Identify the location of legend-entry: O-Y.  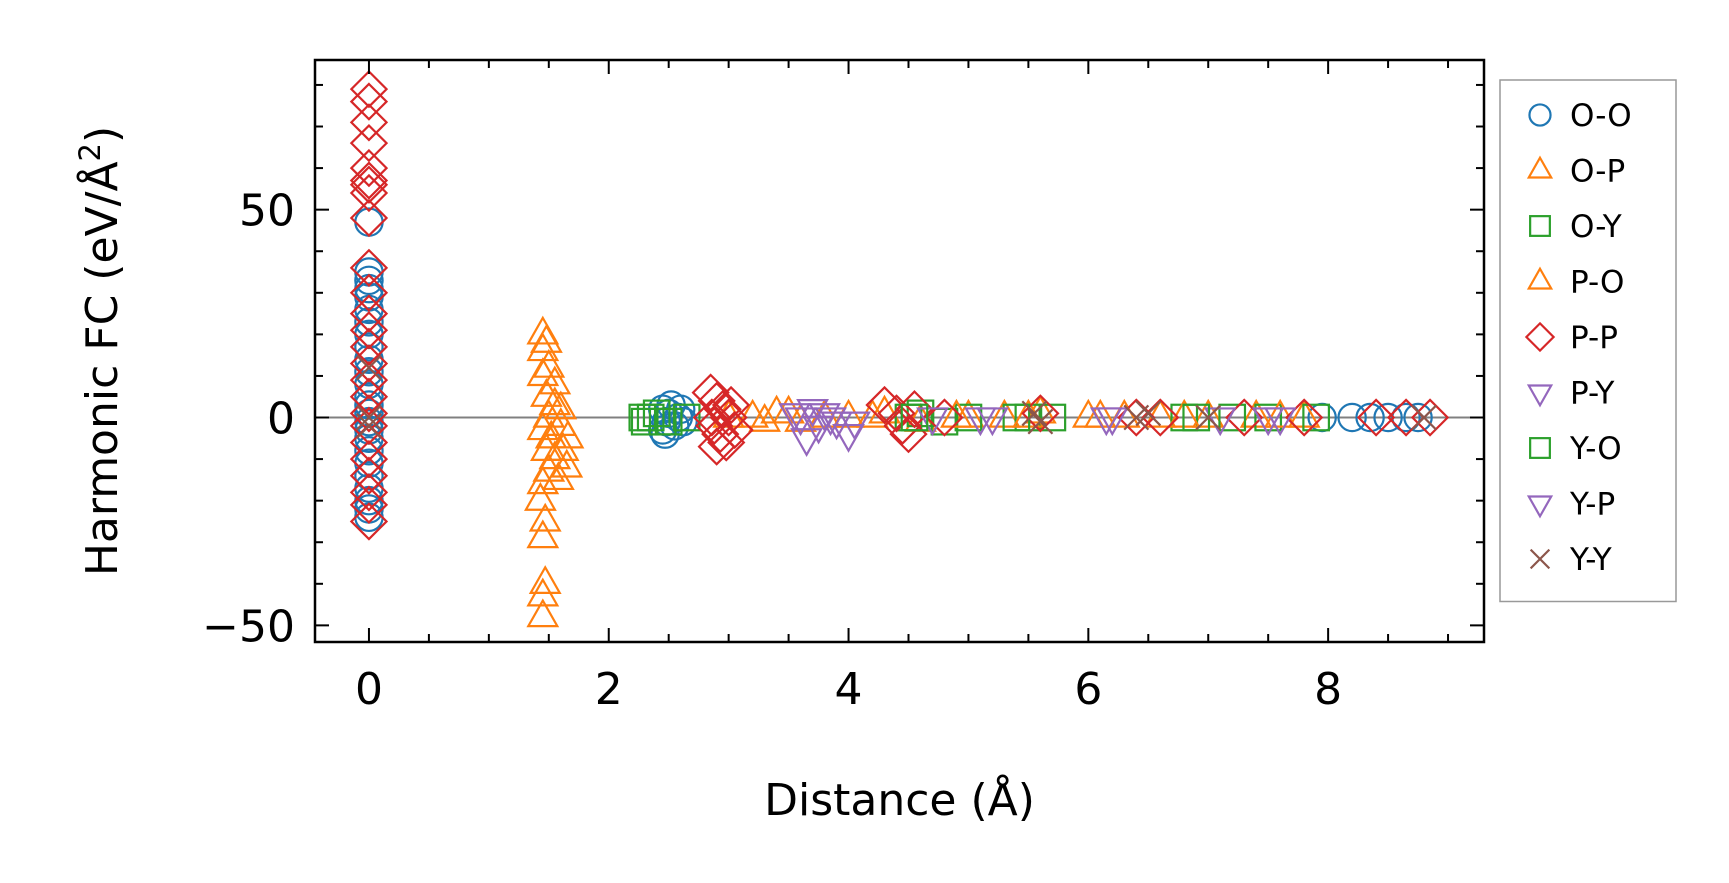
(1575, 227).